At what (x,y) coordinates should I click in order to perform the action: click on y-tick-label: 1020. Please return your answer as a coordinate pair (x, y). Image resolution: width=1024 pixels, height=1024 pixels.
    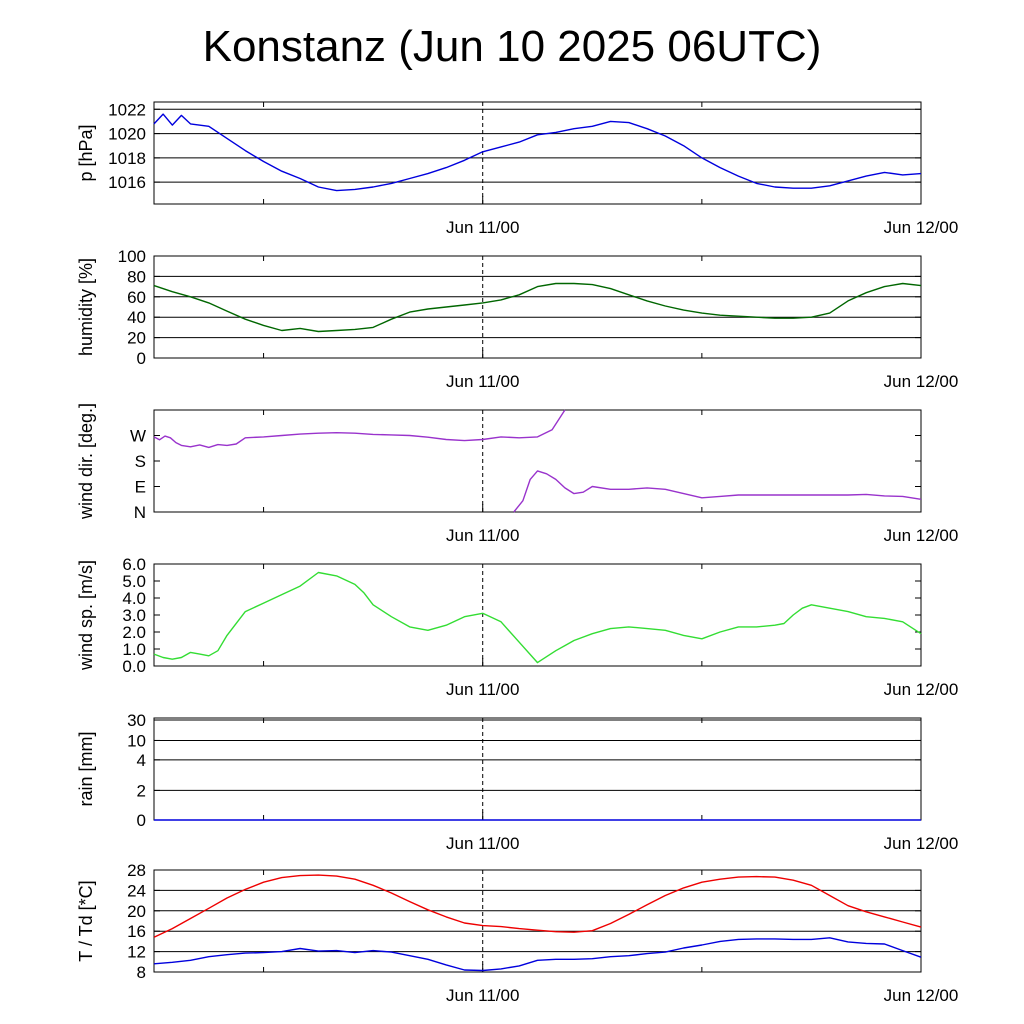
    Looking at the image, I should click on (127, 134).